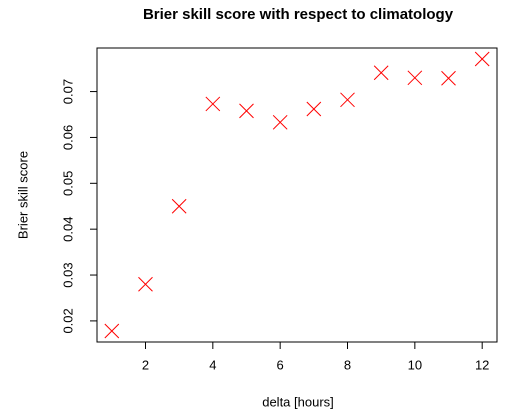 Image resolution: width=508 pixels, height=419 pixels. Describe the element at coordinates (67, 91) in the screenshot. I see `y-tick-label: 0.07` at that location.